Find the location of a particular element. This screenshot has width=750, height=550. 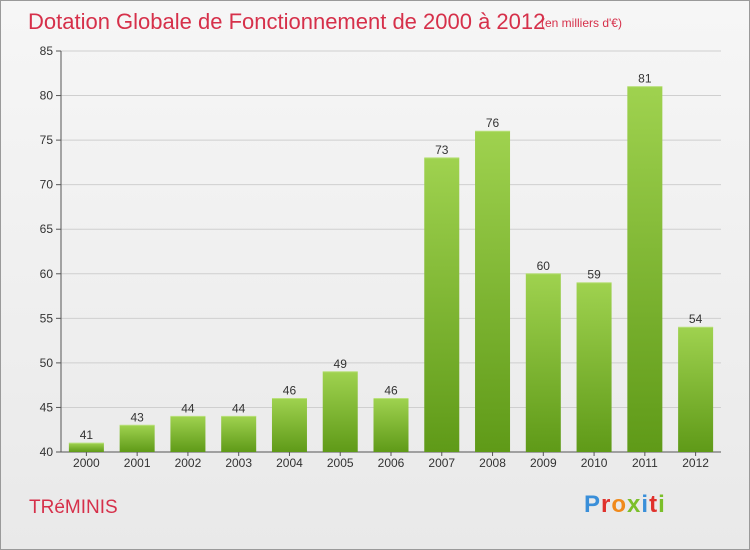

x-tick-label: 2005 is located at coordinates (340, 463).